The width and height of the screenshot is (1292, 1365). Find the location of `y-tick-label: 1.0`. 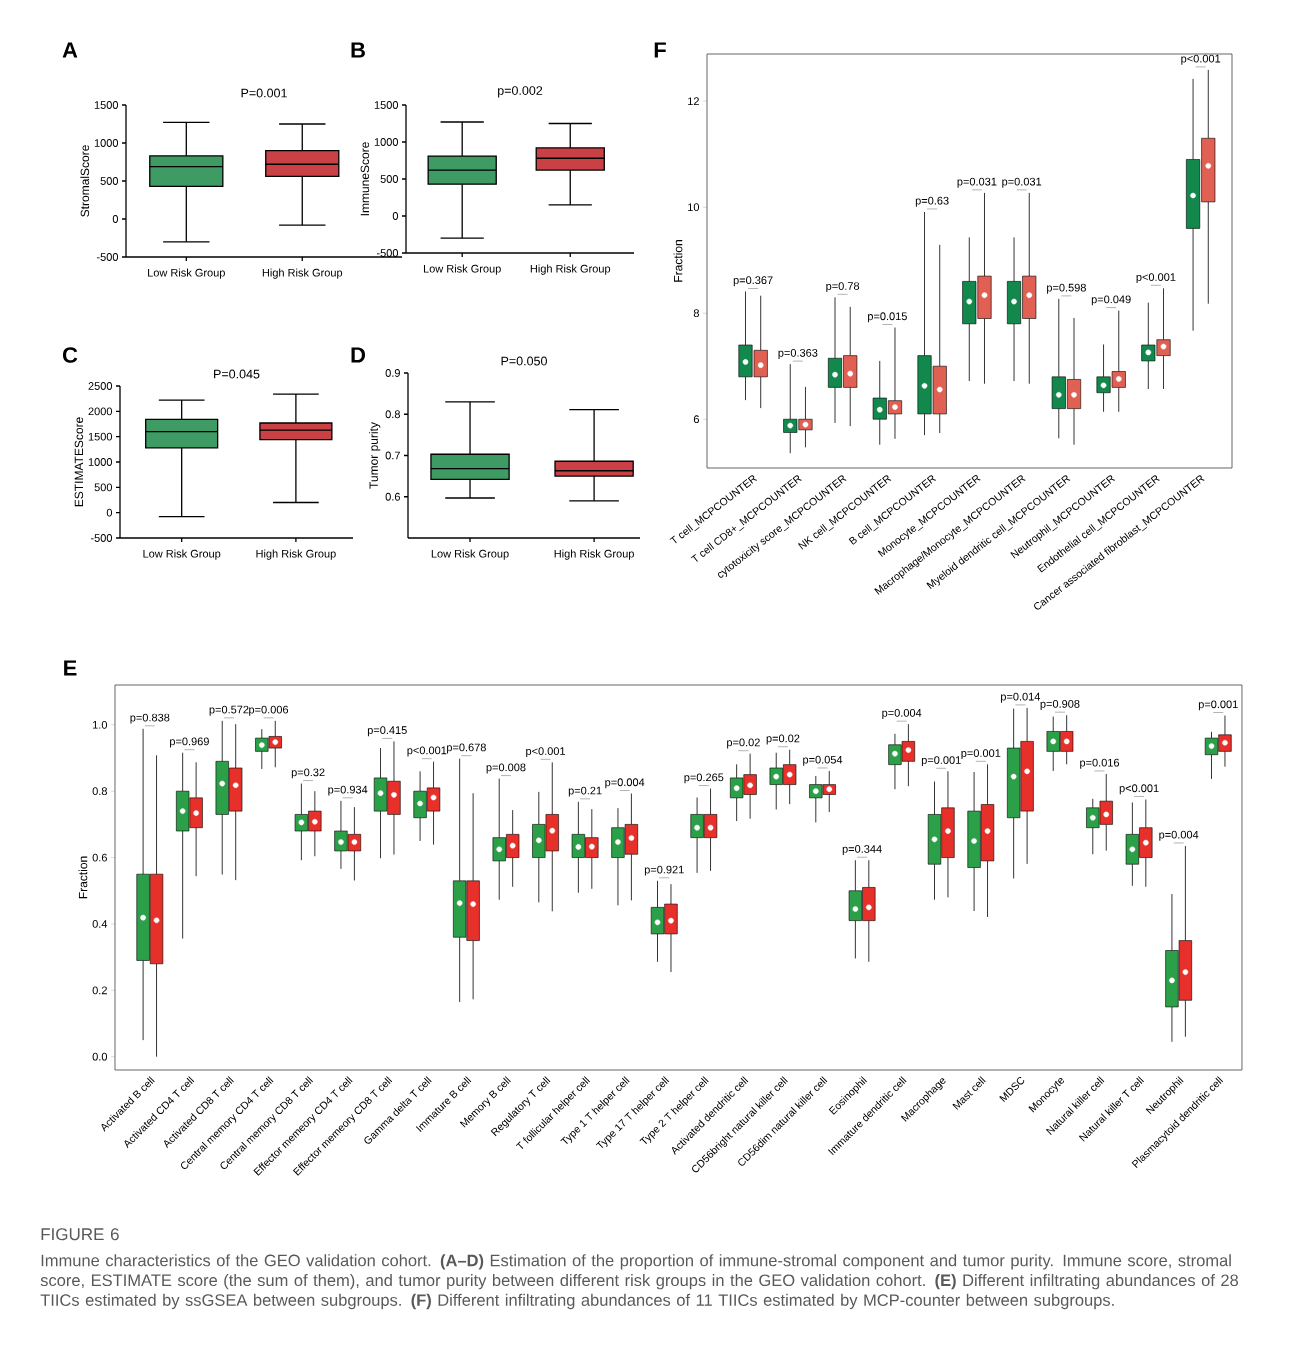

y-tick-label: 1.0 is located at coordinates (100, 724).